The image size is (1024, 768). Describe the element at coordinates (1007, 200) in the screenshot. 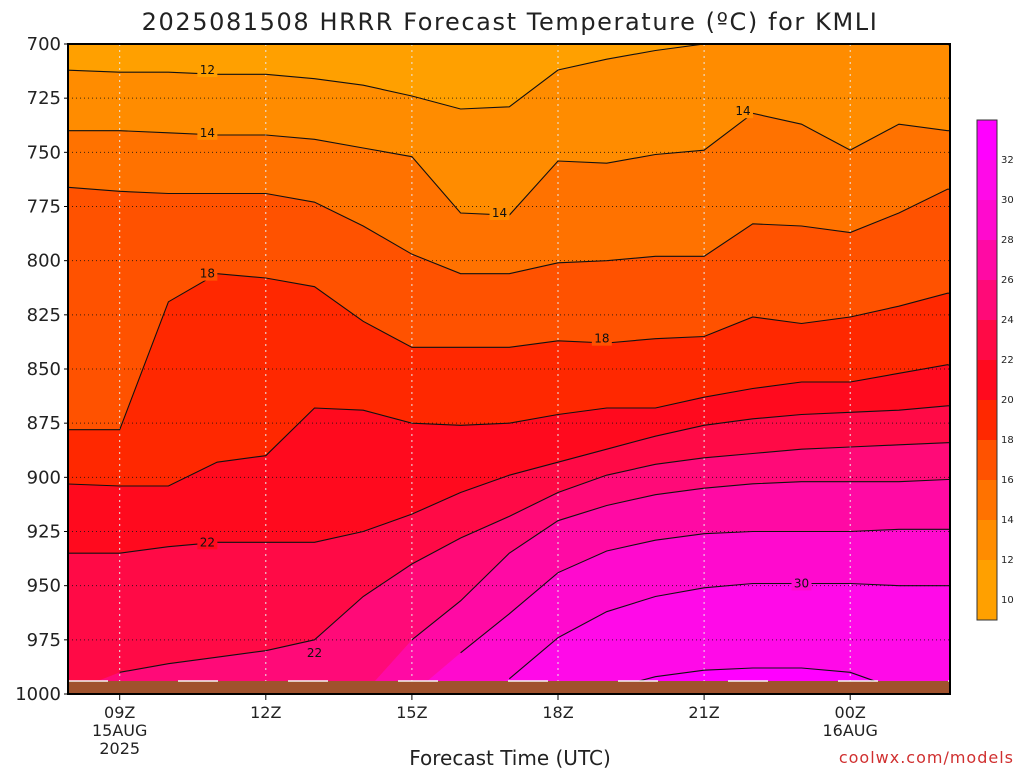

I see `colorbar-tick-label: 30` at that location.